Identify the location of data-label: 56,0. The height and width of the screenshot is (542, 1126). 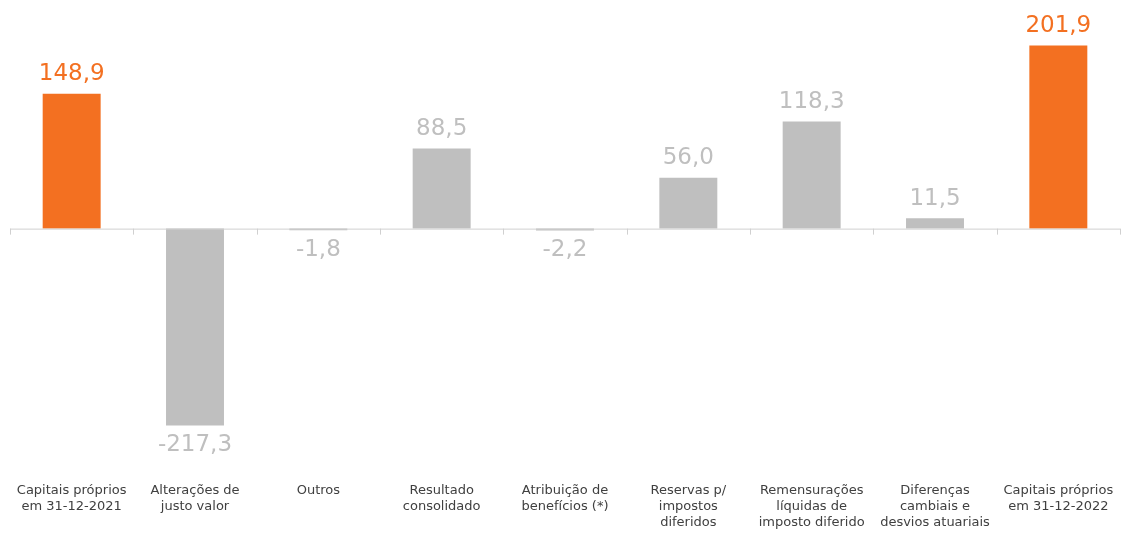
(688, 156).